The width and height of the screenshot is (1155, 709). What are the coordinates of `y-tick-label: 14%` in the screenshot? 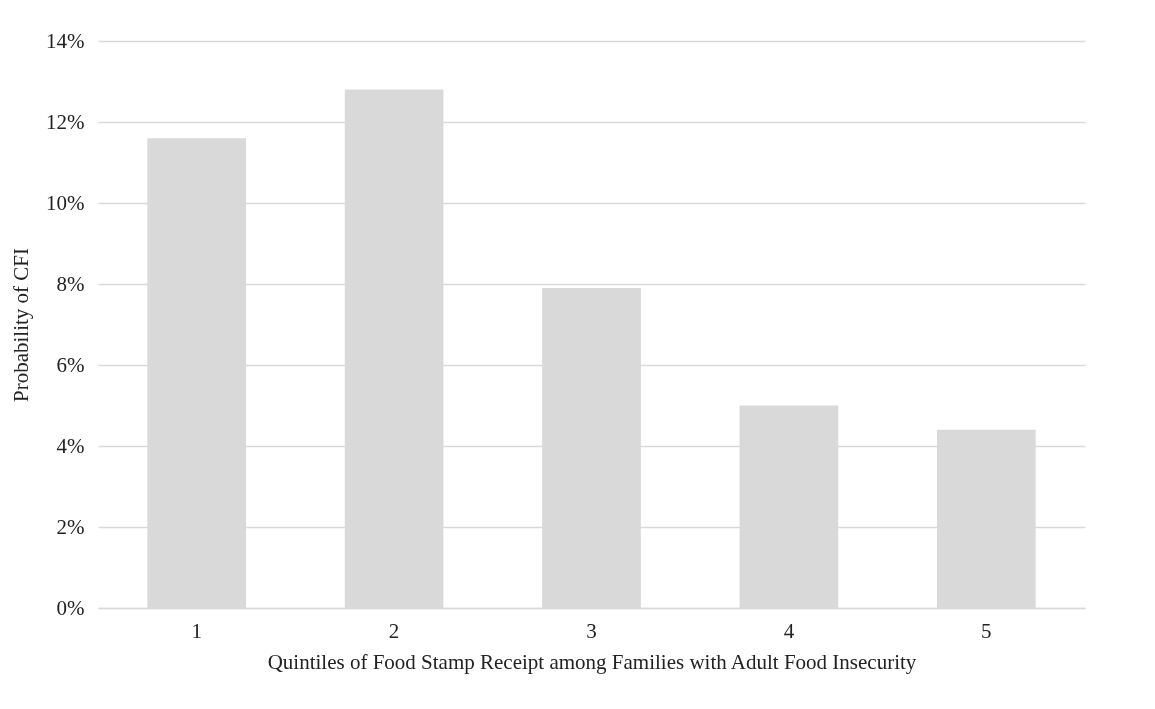 It's located at (65, 40).